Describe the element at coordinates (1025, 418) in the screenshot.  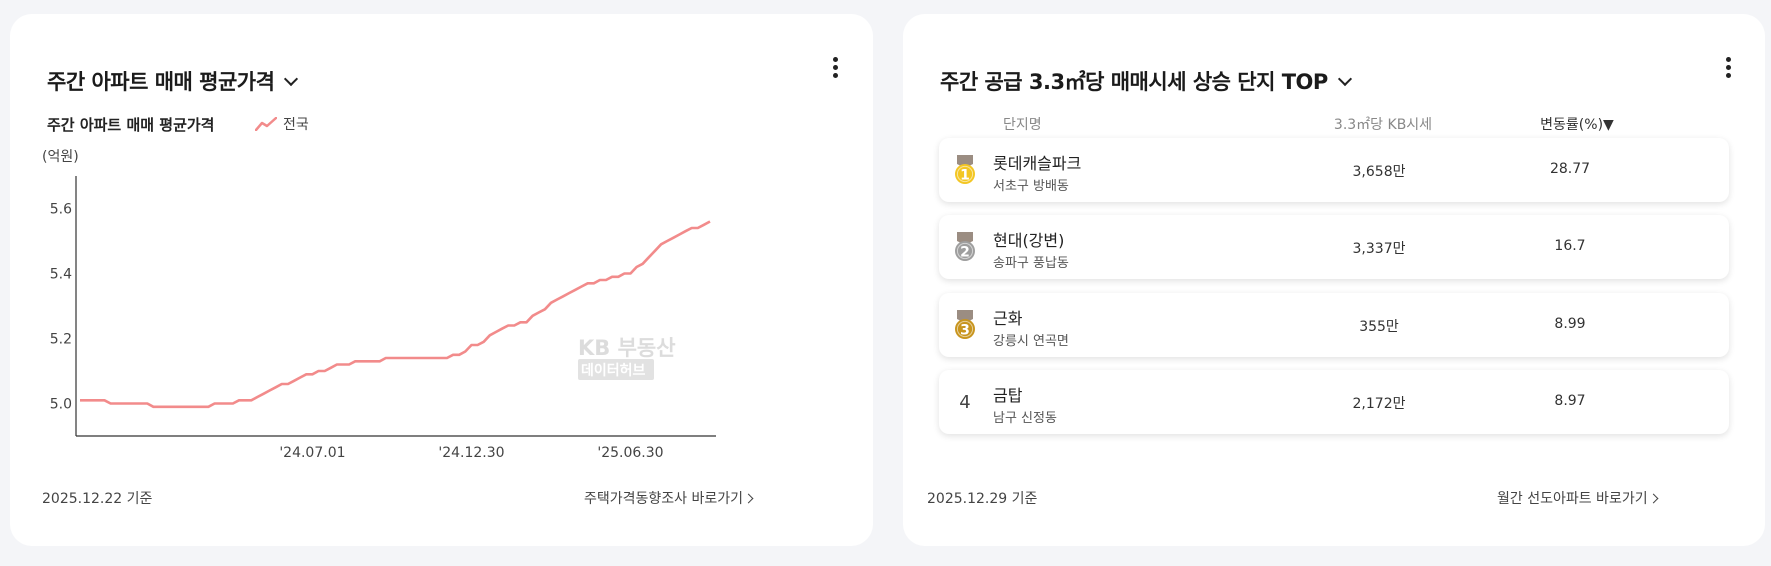
I see `complex-address: 남구 신정동` at that location.